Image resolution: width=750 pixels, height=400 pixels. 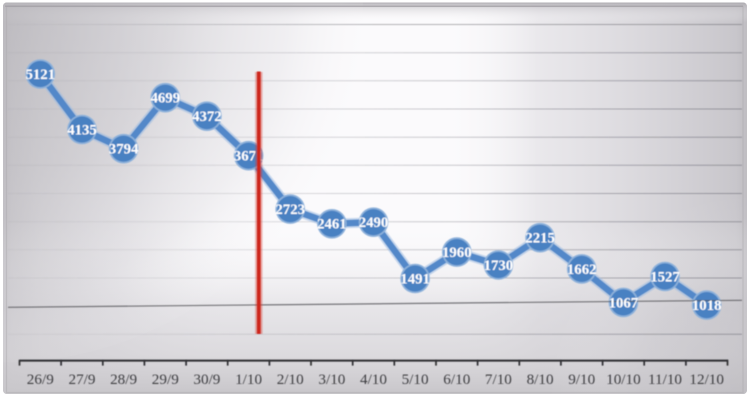 What do you see at coordinates (331, 379) in the screenshot?
I see `svg-text: 3/10` at bounding box center [331, 379].